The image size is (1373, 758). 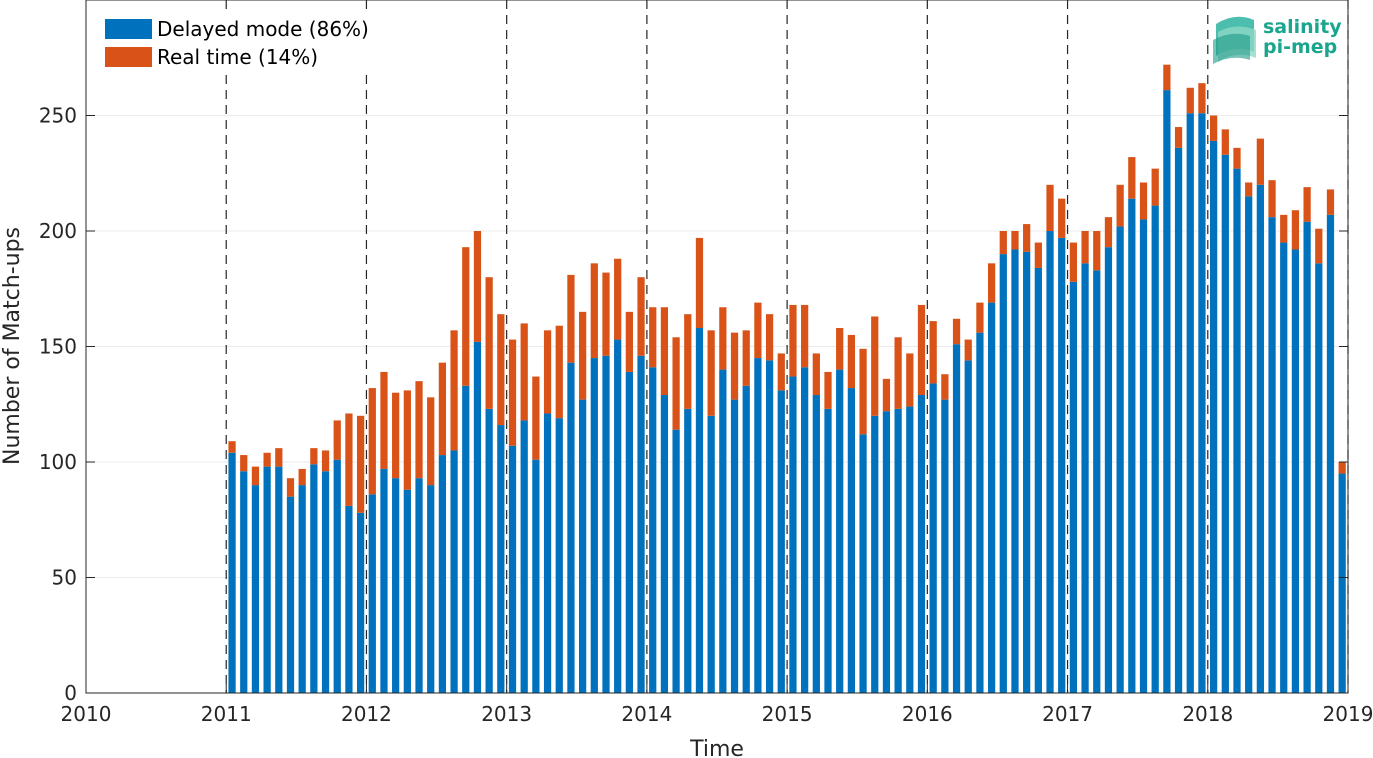 I want to click on x-axis: 2010 2011 2012 2013 2014 2015 2016 2017 2018 2019, so click(x=717, y=705).